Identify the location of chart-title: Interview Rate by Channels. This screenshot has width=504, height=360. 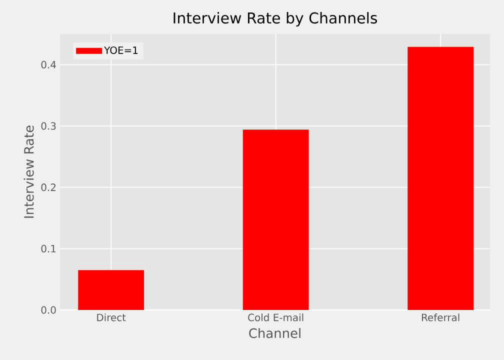
(276, 19).